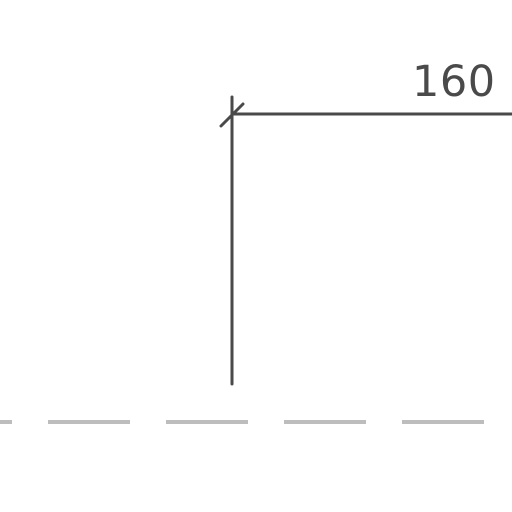 Image resolution: width=512 pixels, height=512 pixels. I want to click on dimension-value-label: 160, so click(454, 82).